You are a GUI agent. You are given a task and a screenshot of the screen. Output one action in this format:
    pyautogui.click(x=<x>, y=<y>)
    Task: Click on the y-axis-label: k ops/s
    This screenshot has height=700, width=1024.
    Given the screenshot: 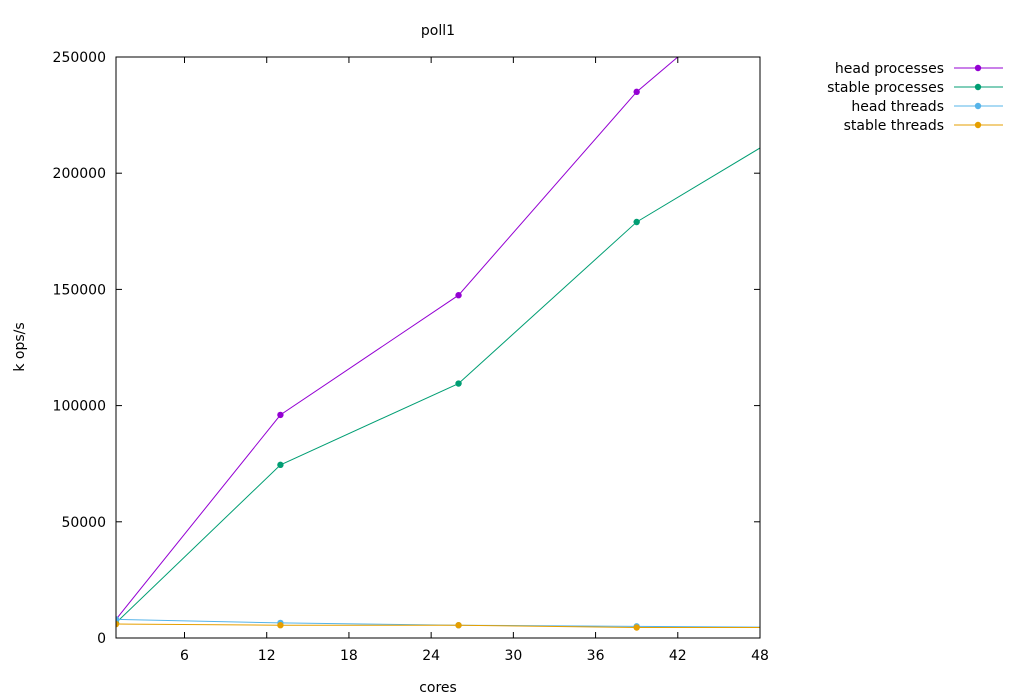 What is the action you would take?
    pyautogui.click(x=20, y=346)
    